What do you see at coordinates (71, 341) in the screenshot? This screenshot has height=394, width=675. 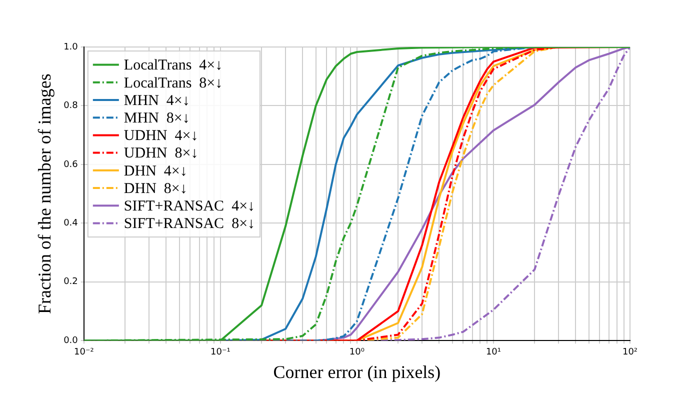 I see `y-tick-label: 0.0` at bounding box center [71, 341].